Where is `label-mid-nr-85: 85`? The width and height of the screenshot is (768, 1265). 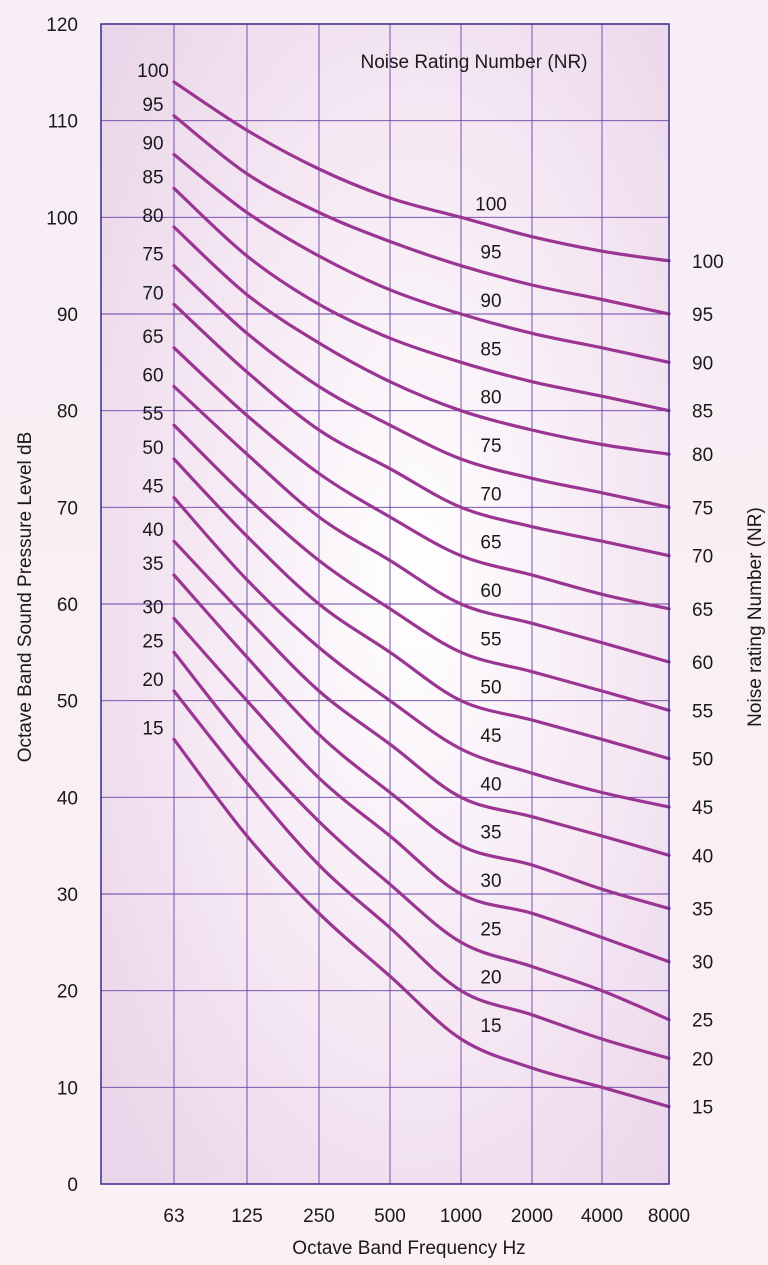 label-mid-nr-85: 85 is located at coordinates (490, 349).